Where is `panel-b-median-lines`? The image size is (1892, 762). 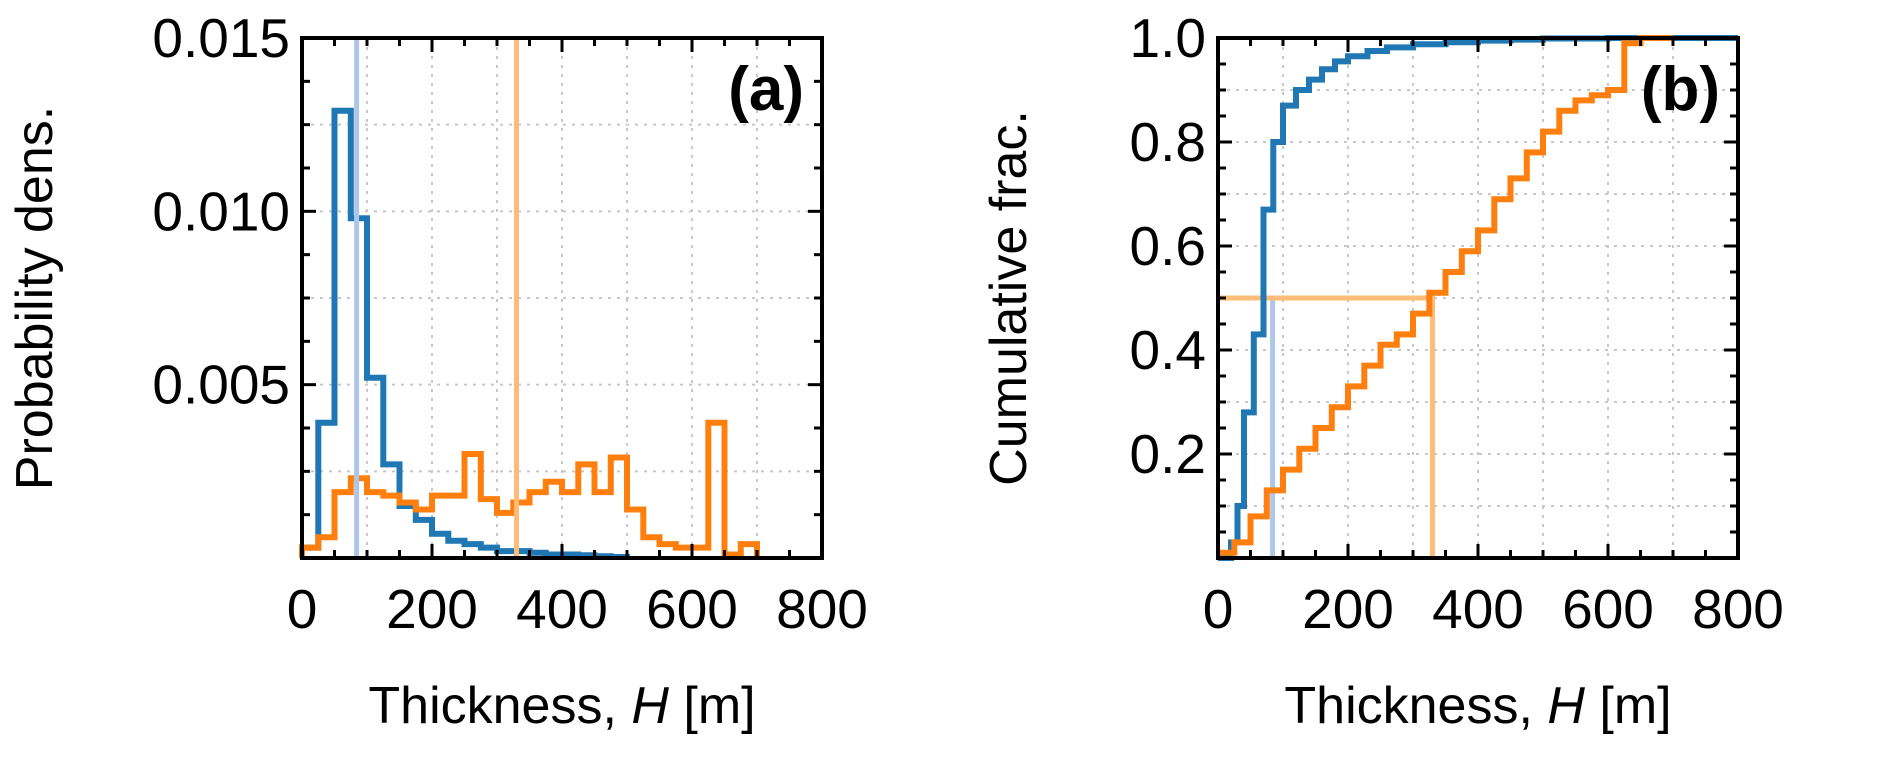 panel-b-median-lines is located at coordinates (1326, 426).